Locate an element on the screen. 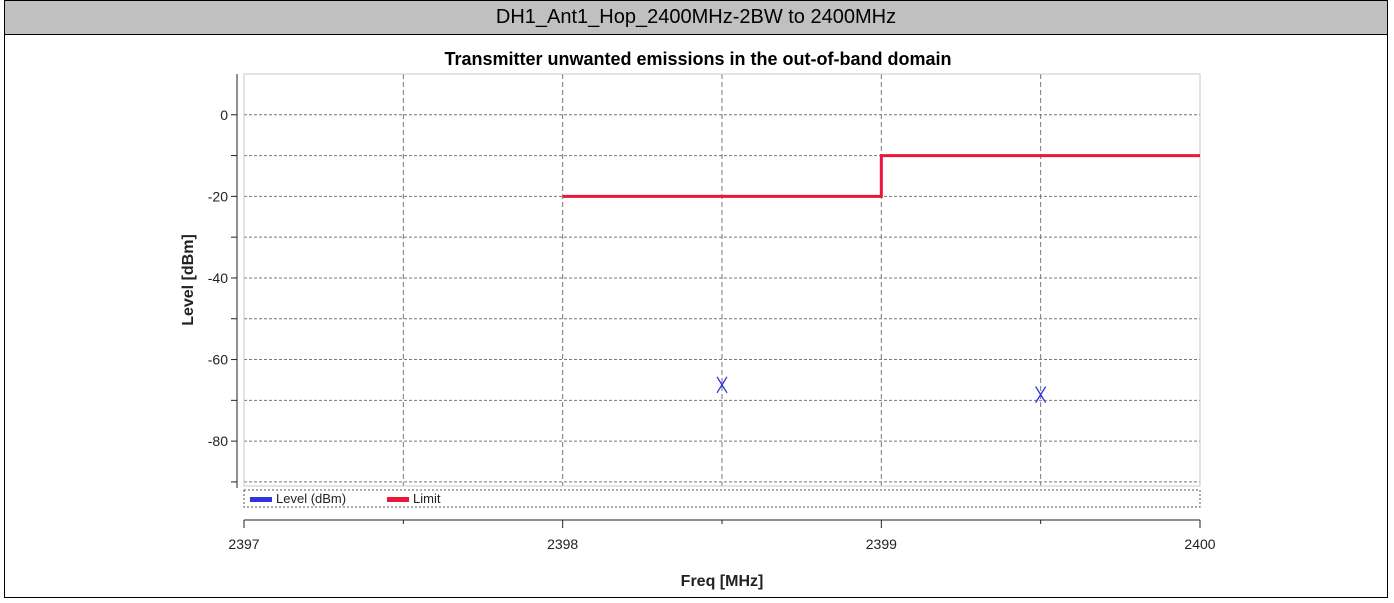 Image resolution: width=1394 pixels, height=603 pixels. x-tick-label: 2398 is located at coordinates (562, 544).